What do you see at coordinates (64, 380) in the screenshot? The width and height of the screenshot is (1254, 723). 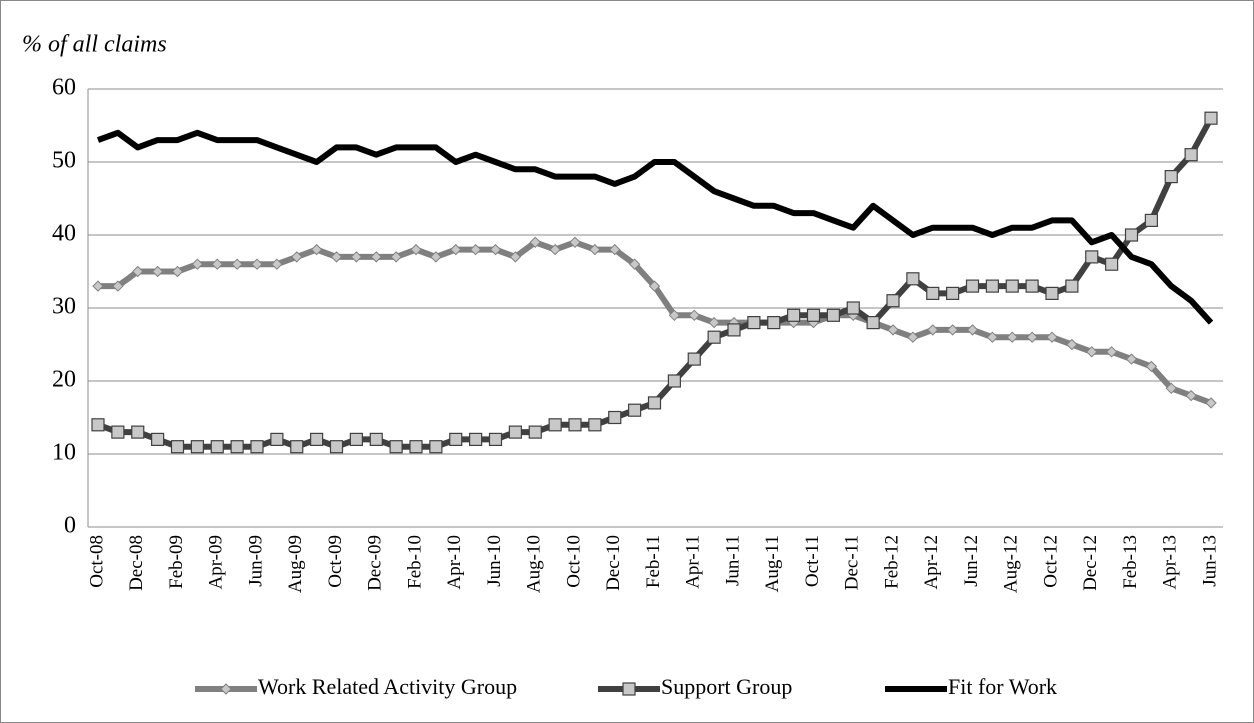 I see `y-tick-label: 20` at bounding box center [64, 380].